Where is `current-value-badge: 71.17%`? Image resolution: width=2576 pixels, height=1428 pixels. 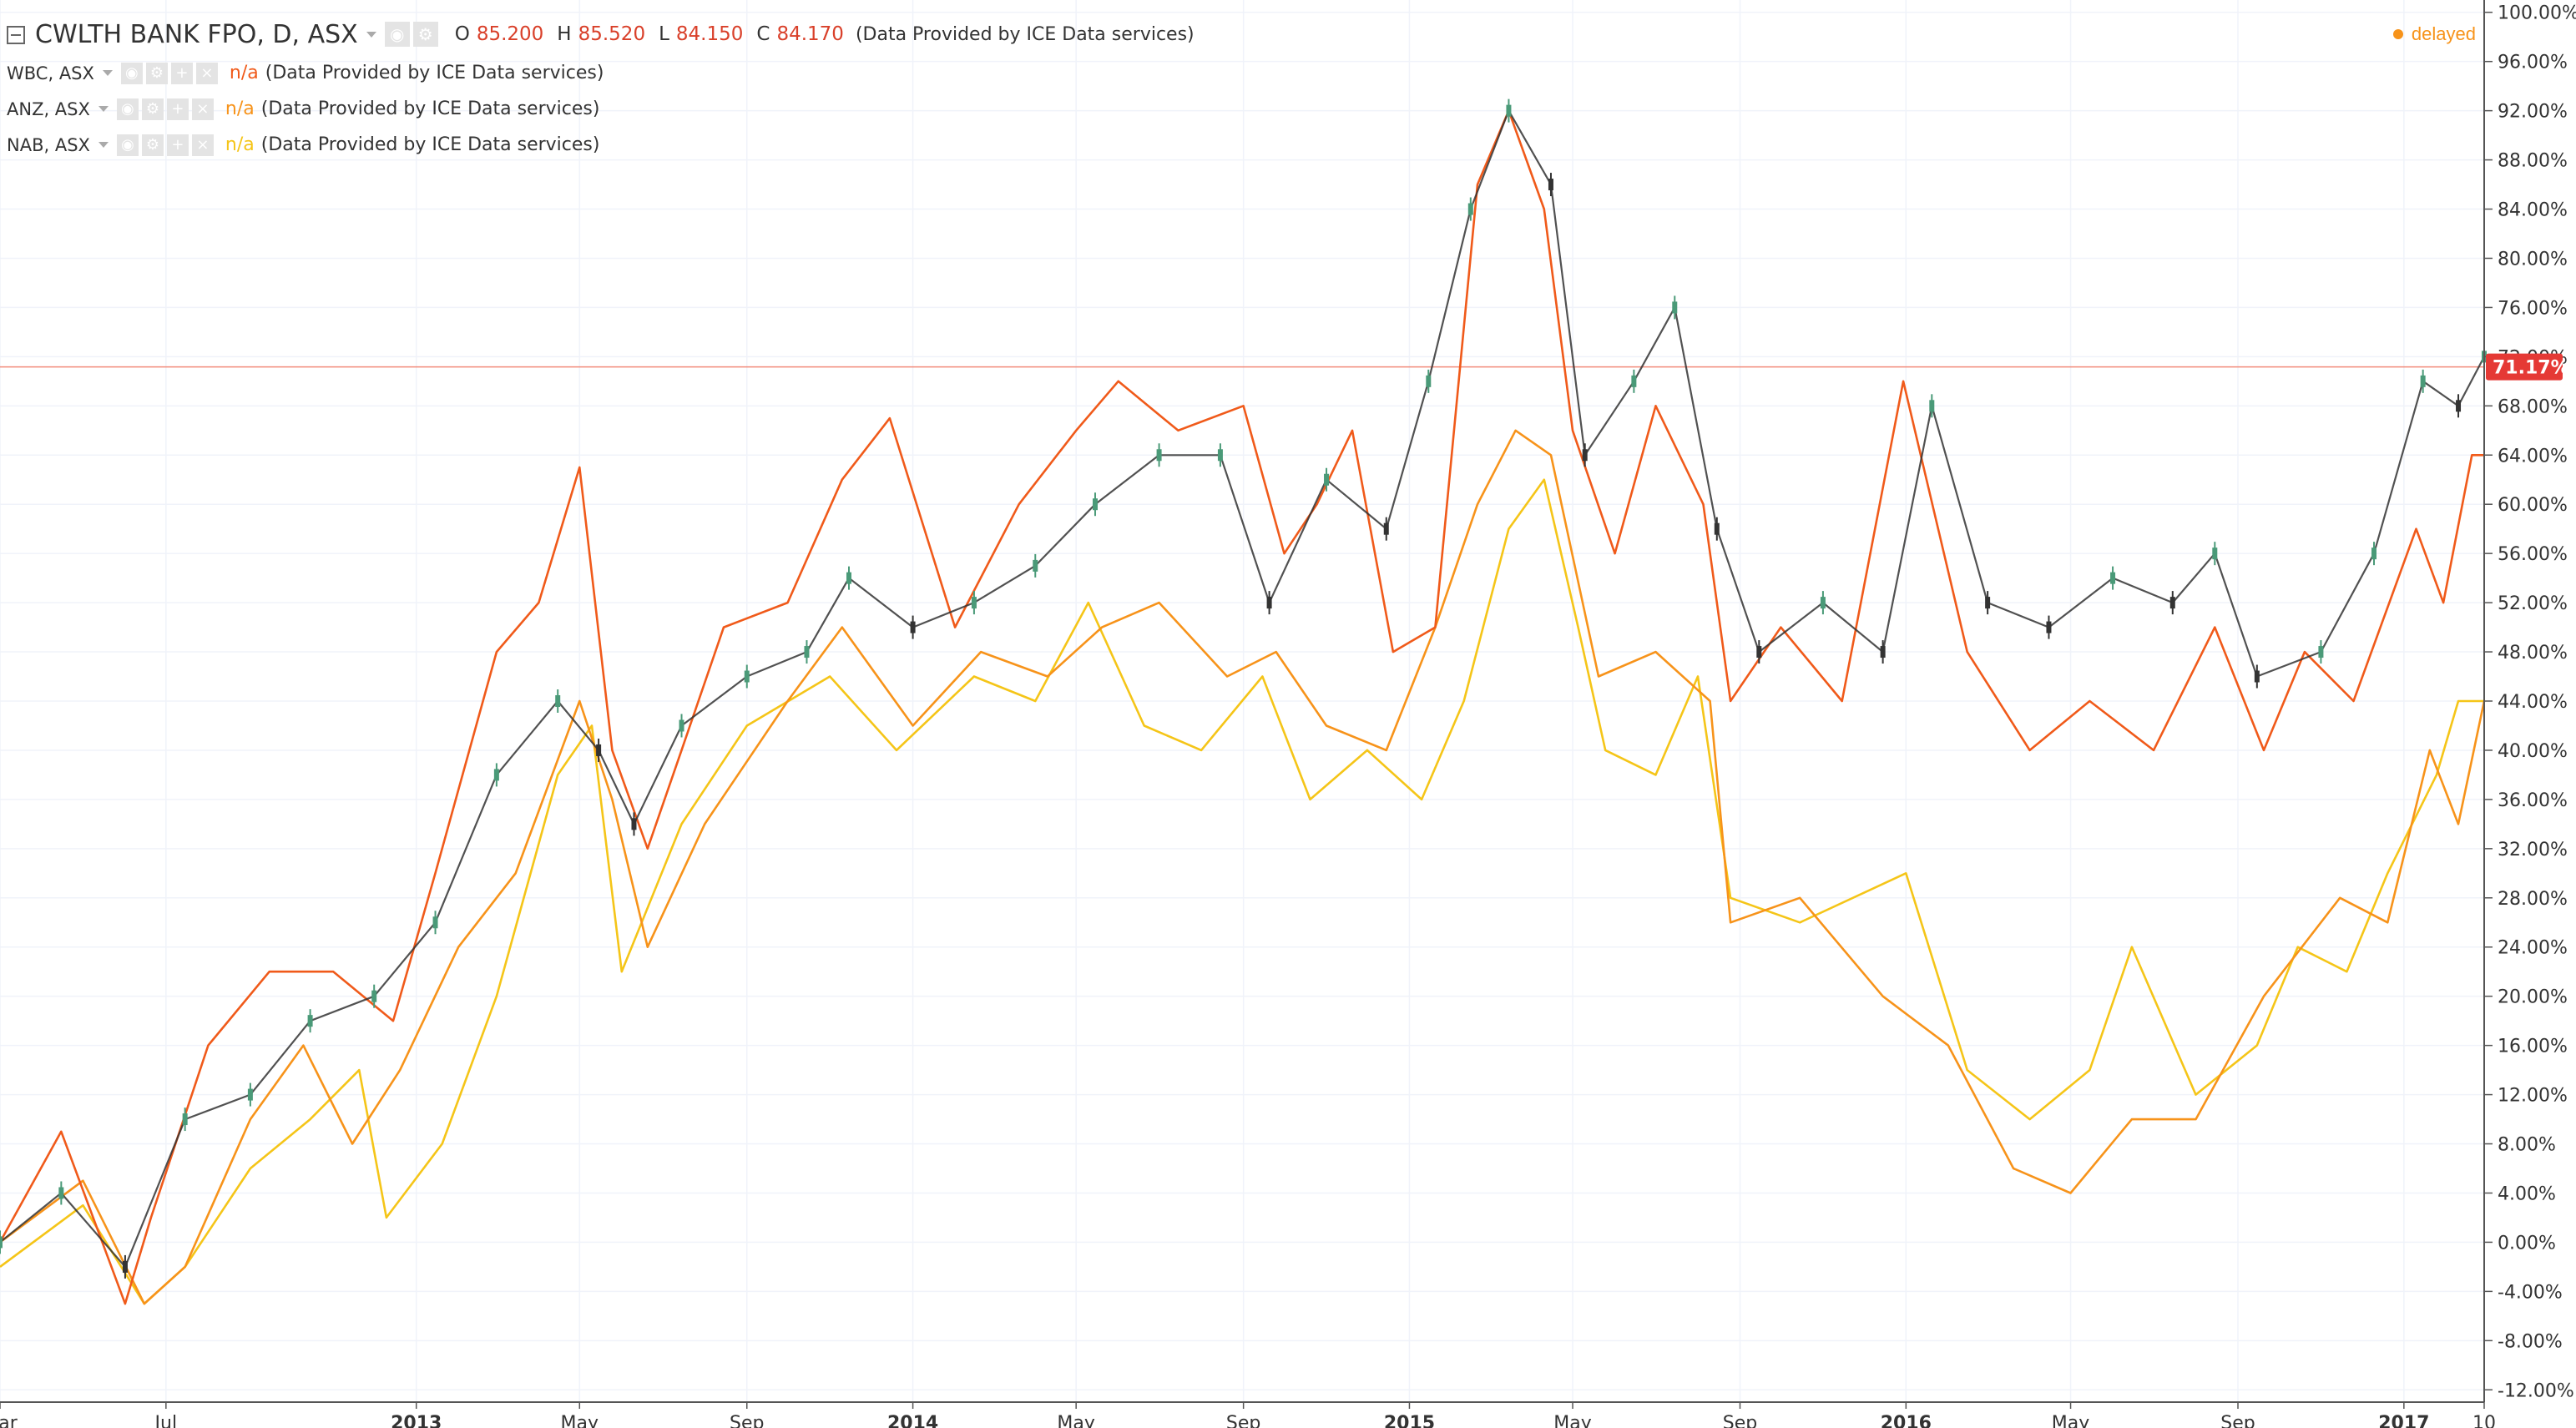 current-value-badge: 71.17% is located at coordinates (2527, 367).